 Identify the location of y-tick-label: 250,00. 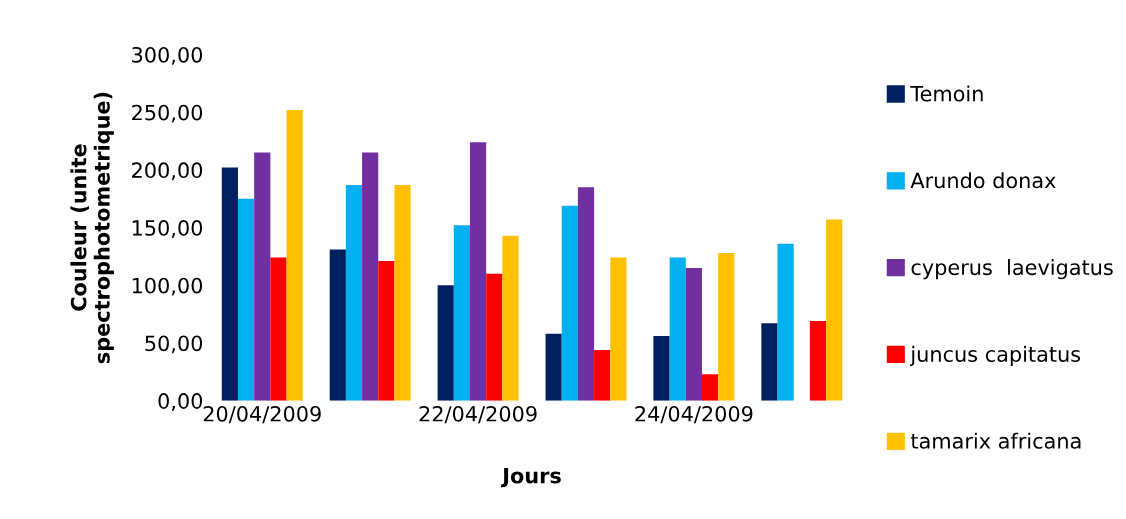
(167, 113).